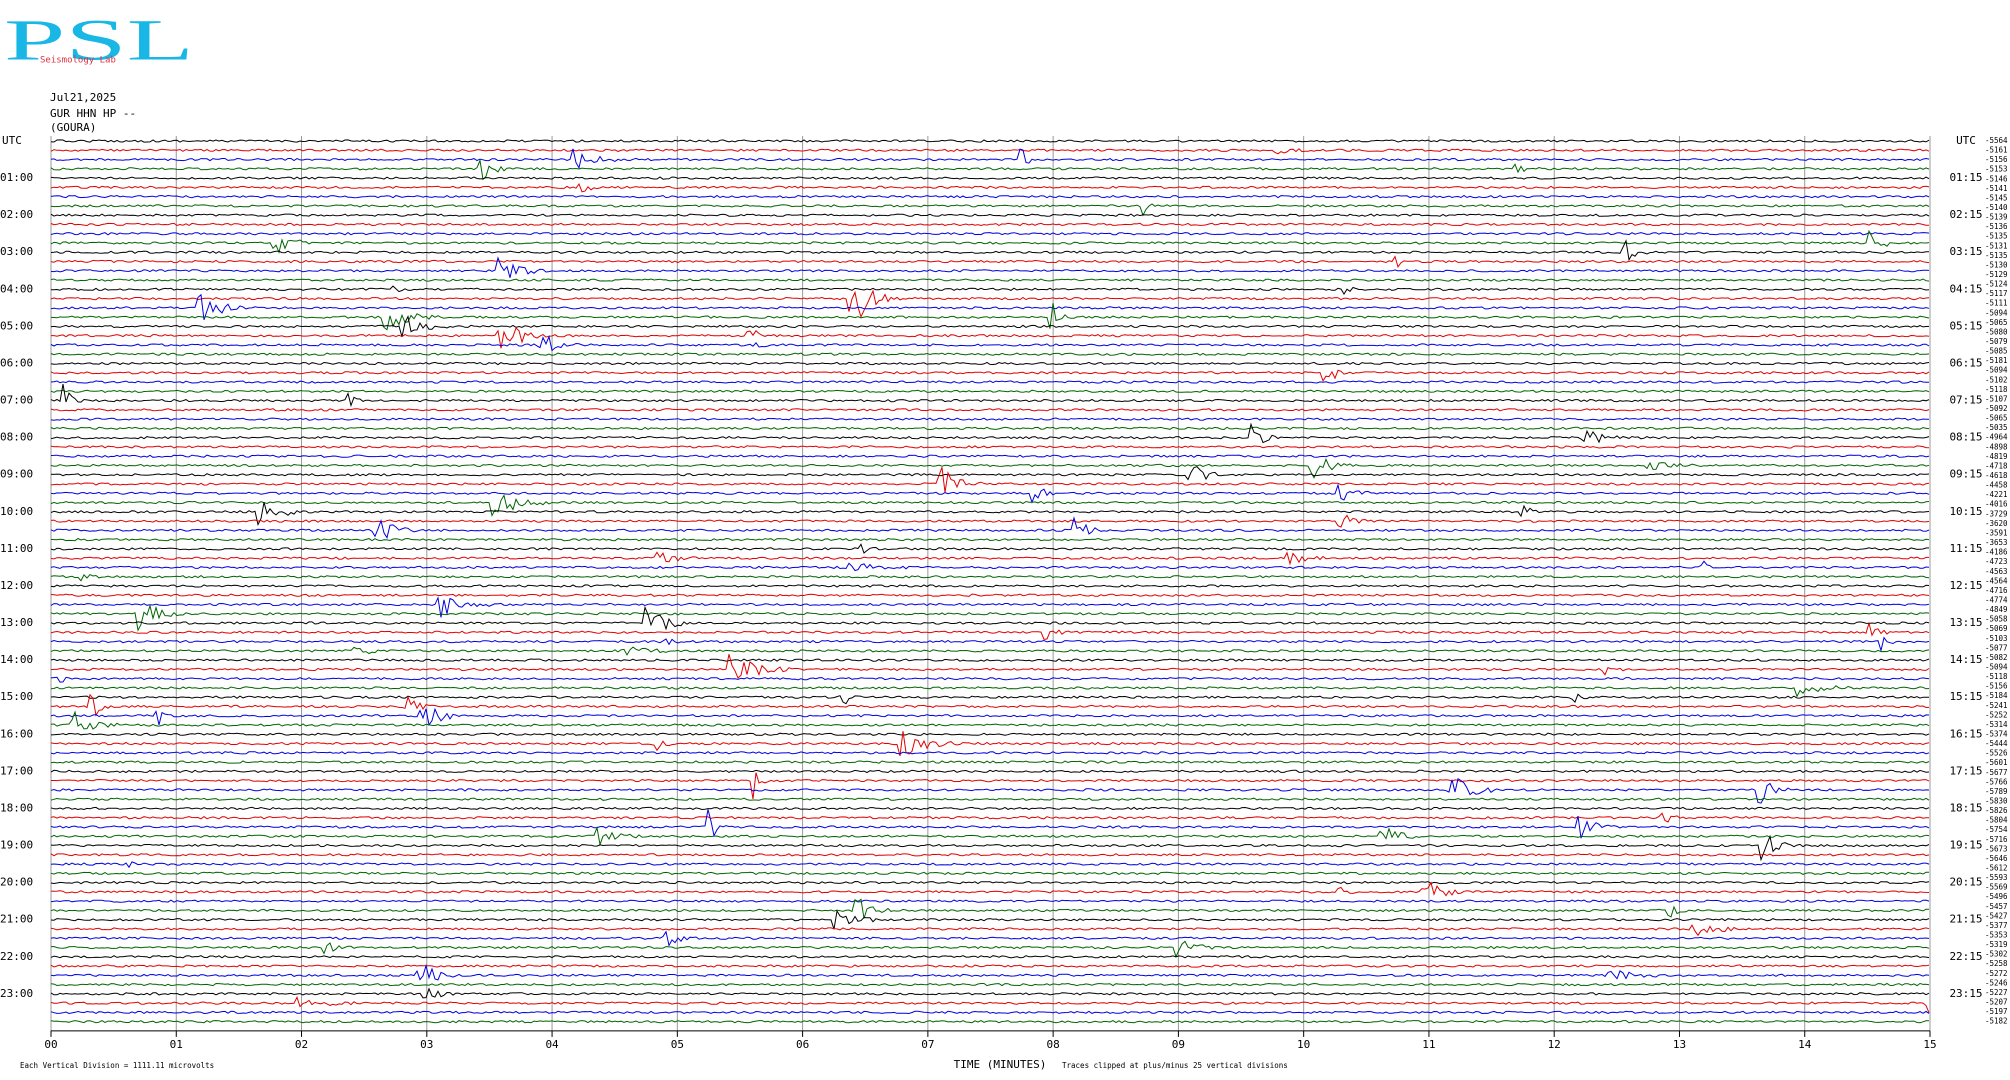  What do you see at coordinates (1996, 887) in the screenshot?
I see `trace-offset-label: -5569` at bounding box center [1996, 887].